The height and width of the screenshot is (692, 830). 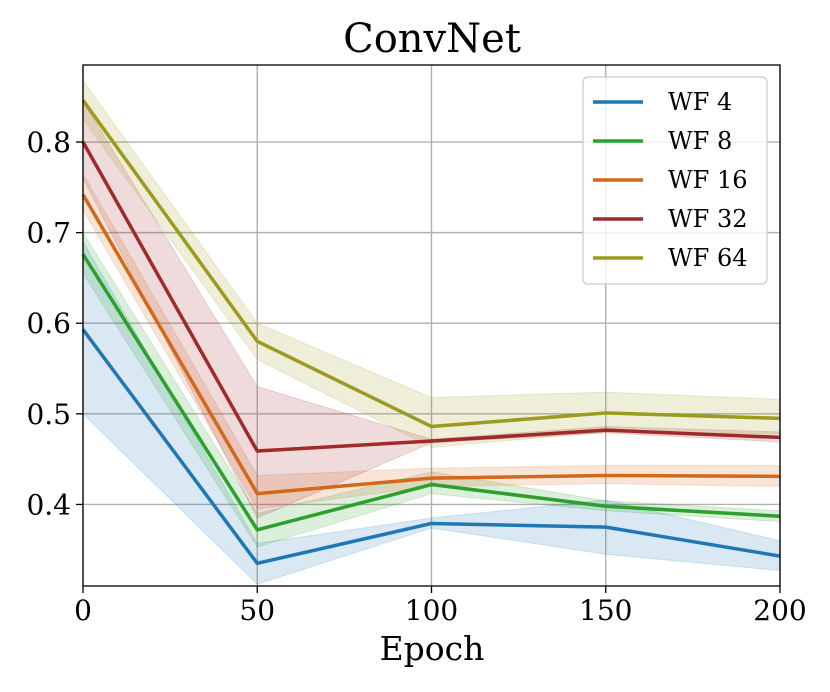 I want to click on x-tick-label: 150, so click(x=605, y=610).